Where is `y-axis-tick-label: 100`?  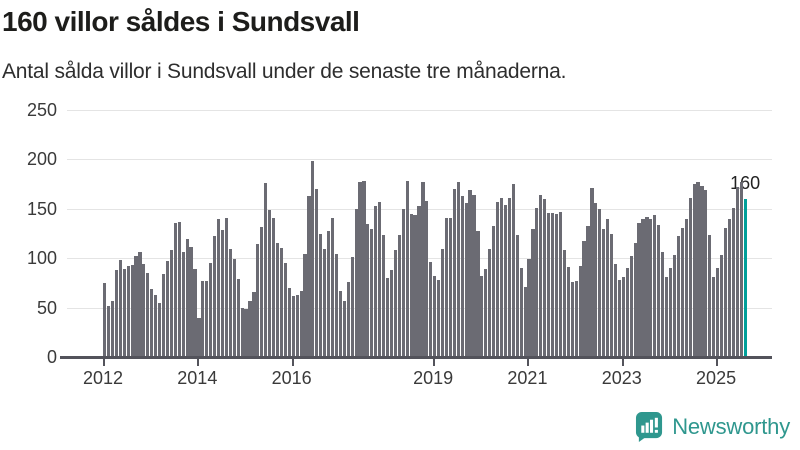 y-axis-tick-label: 100 is located at coordinates (41, 258).